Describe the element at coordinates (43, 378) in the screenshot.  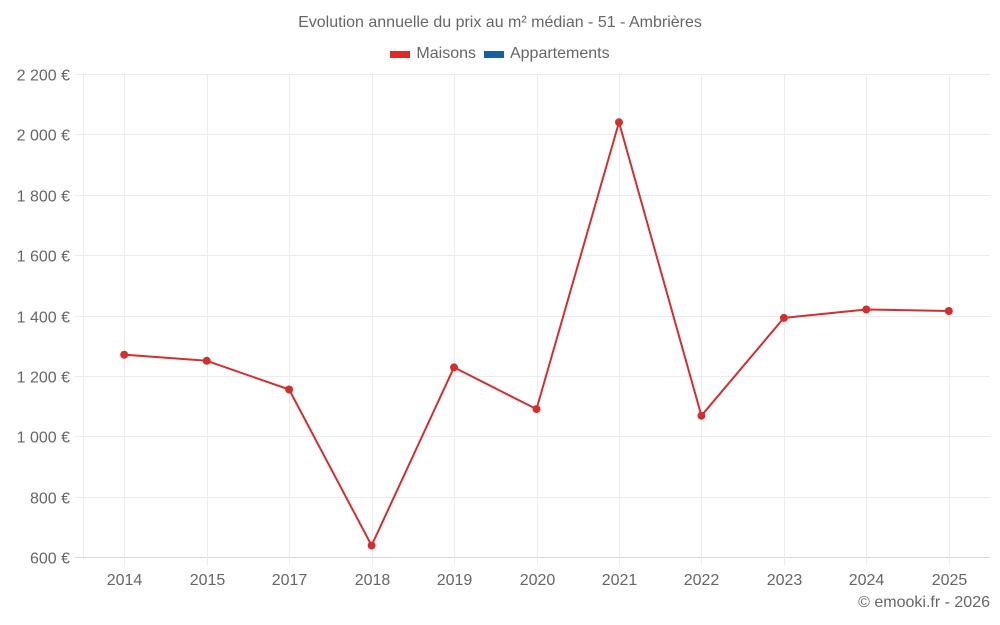
I see `y-tick-label: 1 200 €` at that location.